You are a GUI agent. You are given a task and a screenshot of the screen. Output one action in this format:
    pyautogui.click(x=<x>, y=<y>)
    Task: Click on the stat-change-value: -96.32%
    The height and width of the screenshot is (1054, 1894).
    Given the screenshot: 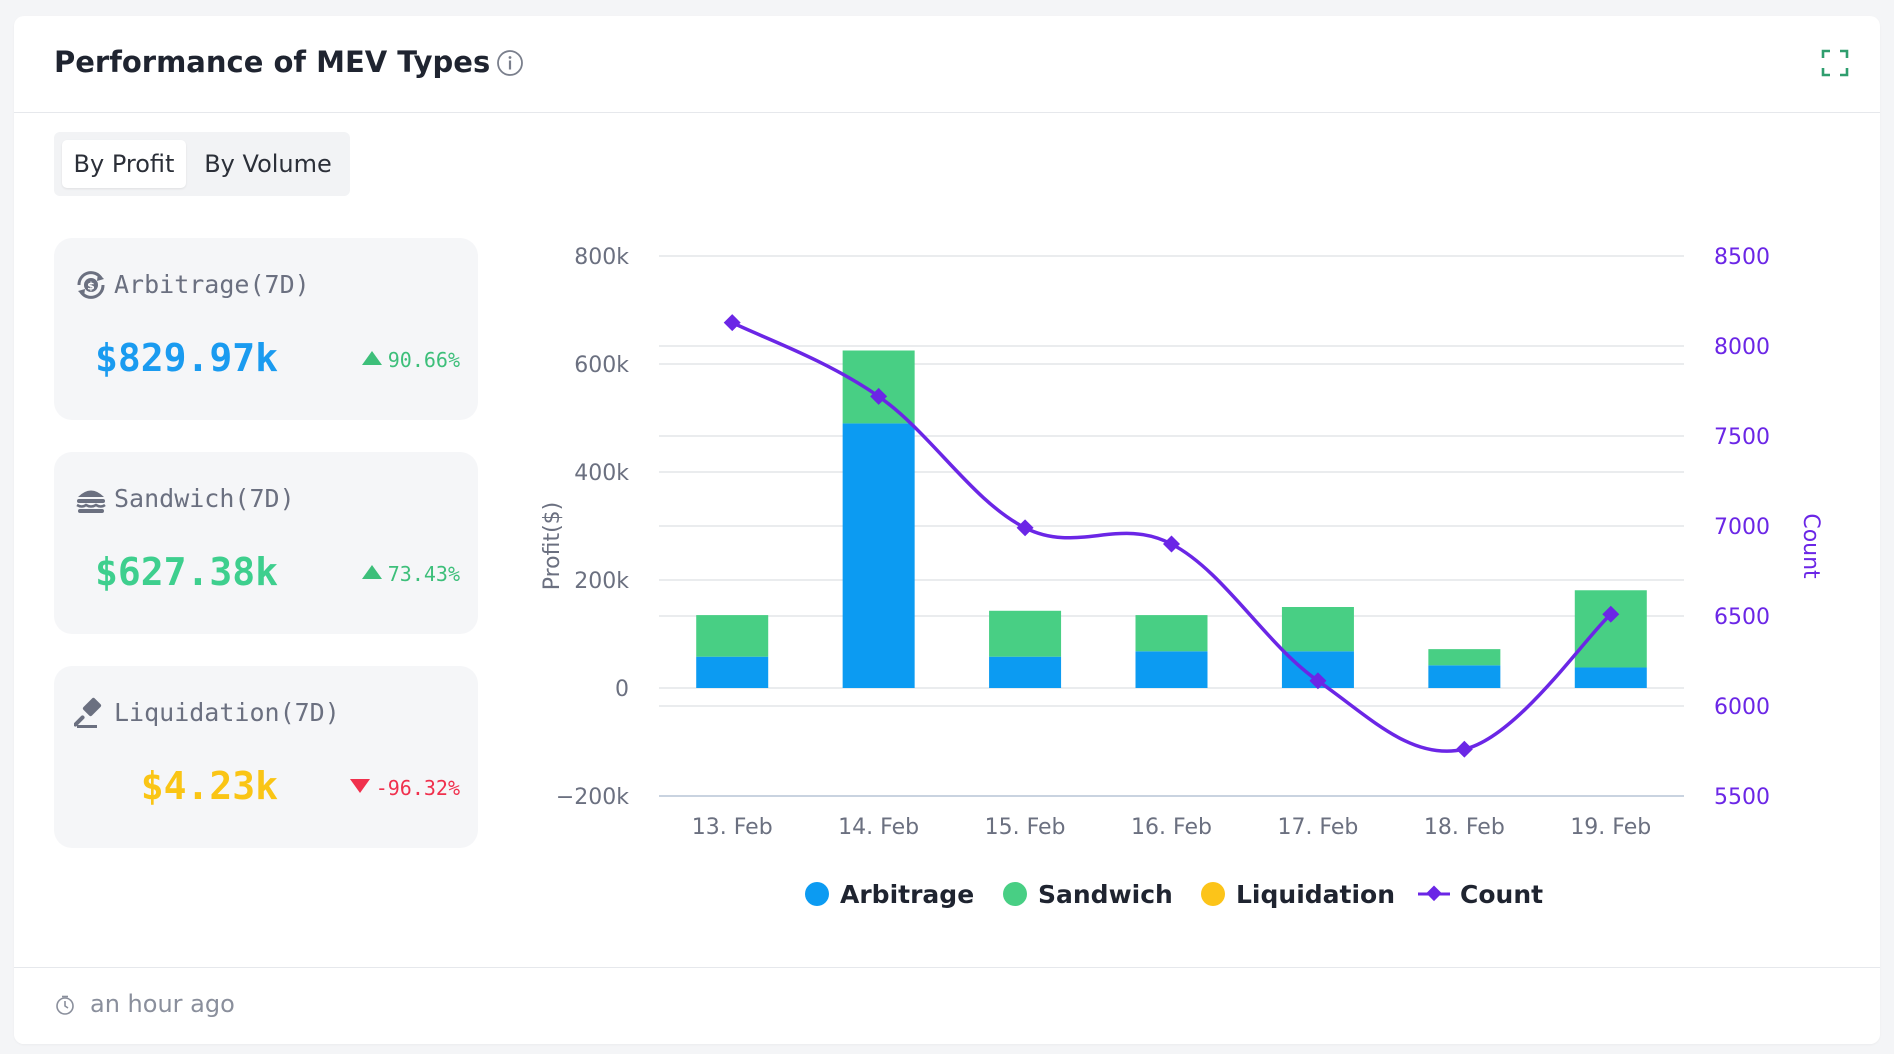 What is the action you would take?
    pyautogui.click(x=417, y=788)
    